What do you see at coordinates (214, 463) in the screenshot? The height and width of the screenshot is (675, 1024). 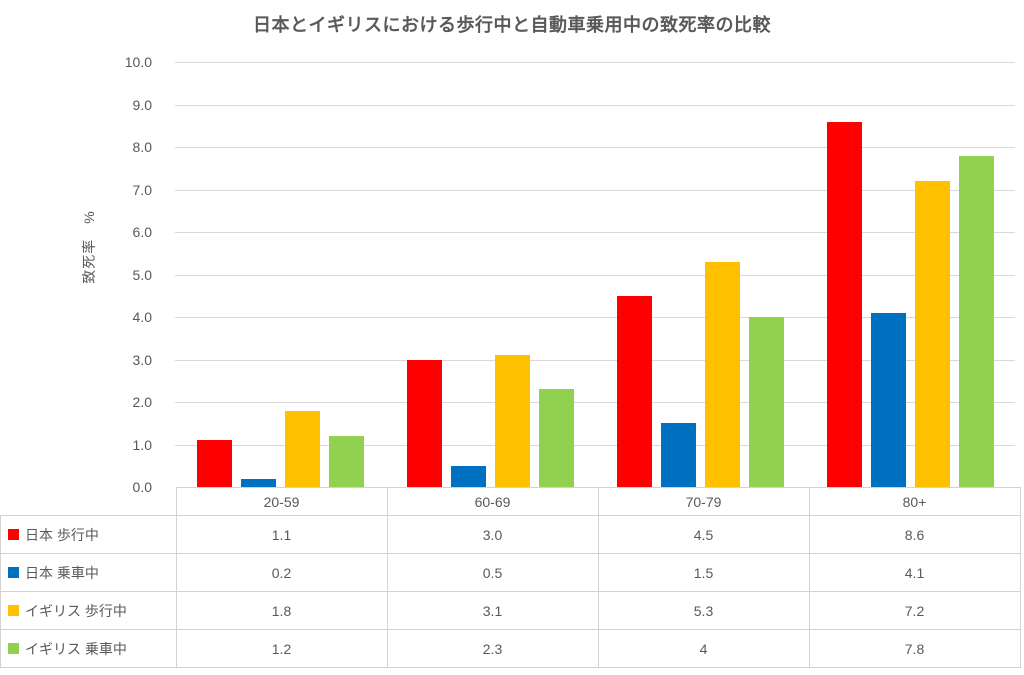 I see `bar-日本 歩行中-20-59` at bounding box center [214, 463].